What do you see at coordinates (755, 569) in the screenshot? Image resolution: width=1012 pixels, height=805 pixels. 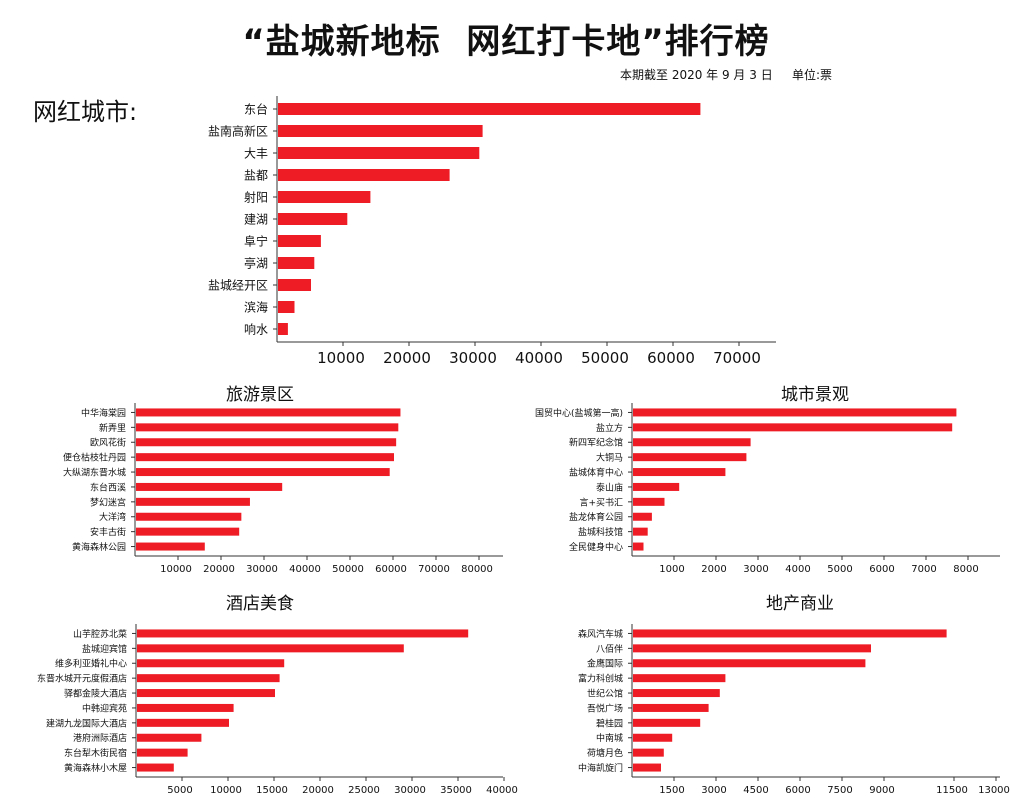 I see `x-tick-label-cityscape: 3000` at bounding box center [755, 569].